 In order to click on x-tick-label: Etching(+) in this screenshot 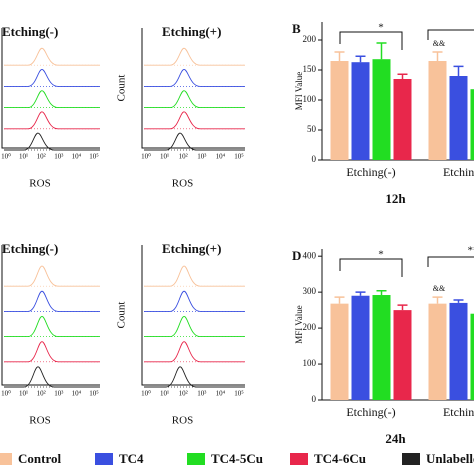, I will do `click(458, 412)`.